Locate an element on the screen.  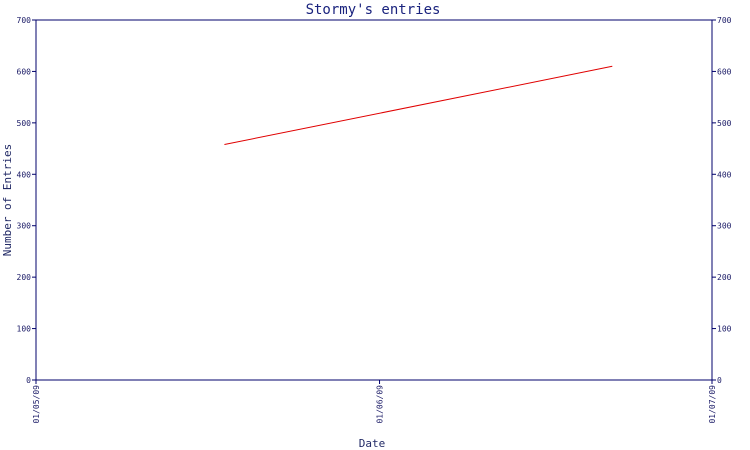
y-tick-label-left: 300 is located at coordinates (24, 226).